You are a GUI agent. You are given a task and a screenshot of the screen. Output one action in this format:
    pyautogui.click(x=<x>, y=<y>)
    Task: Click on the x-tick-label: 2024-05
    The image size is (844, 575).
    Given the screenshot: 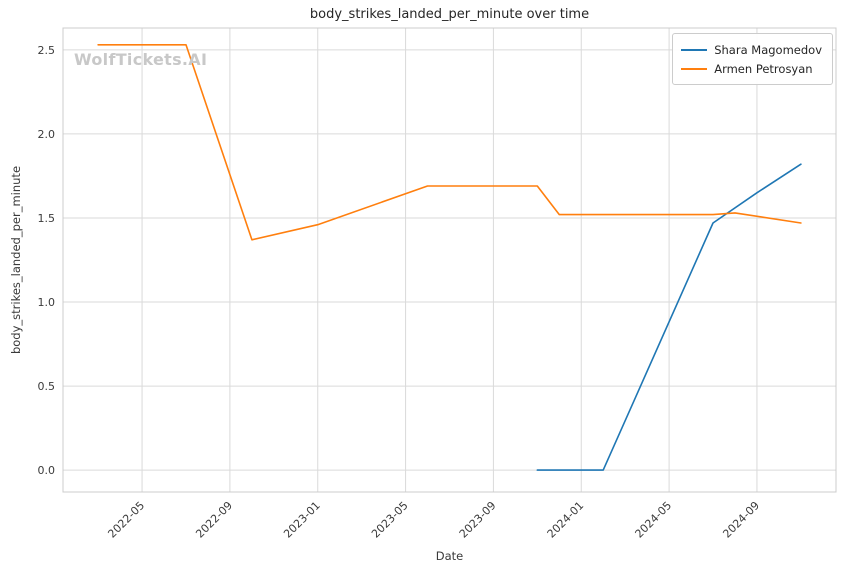 What is the action you would take?
    pyautogui.click(x=654, y=520)
    